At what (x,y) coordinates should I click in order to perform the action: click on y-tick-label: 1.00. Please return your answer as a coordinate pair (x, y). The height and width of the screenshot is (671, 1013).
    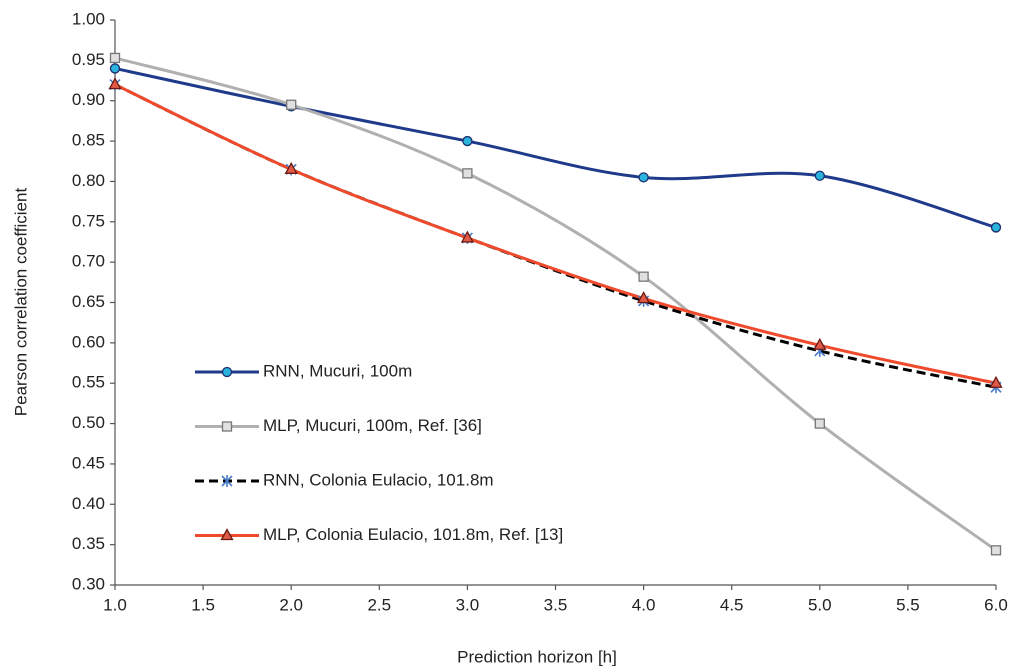
    Looking at the image, I should click on (88, 18).